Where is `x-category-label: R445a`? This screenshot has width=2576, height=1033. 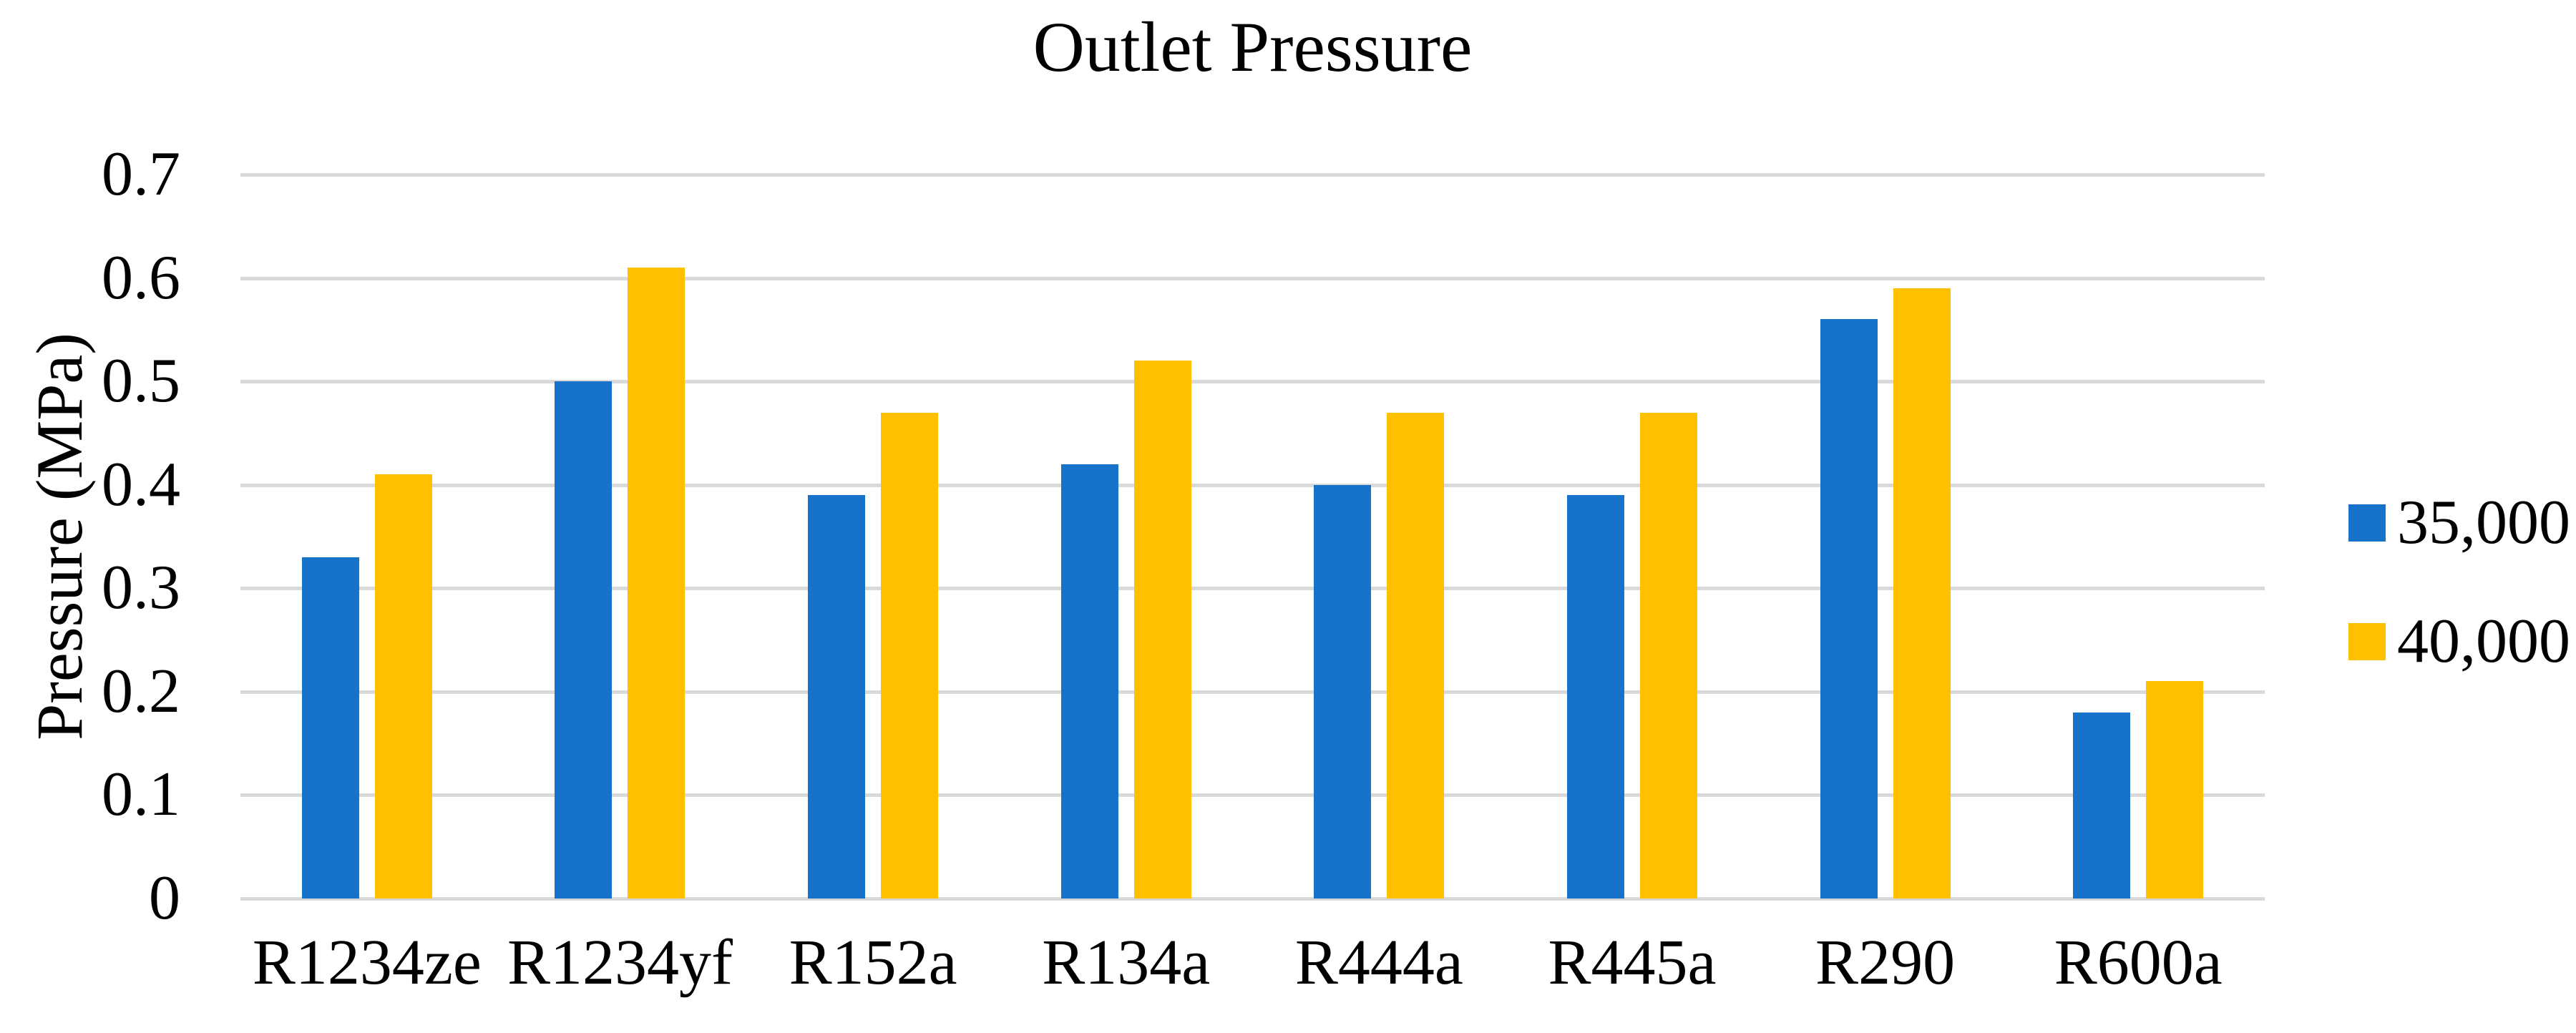
x-category-label: R445a is located at coordinates (1632, 963).